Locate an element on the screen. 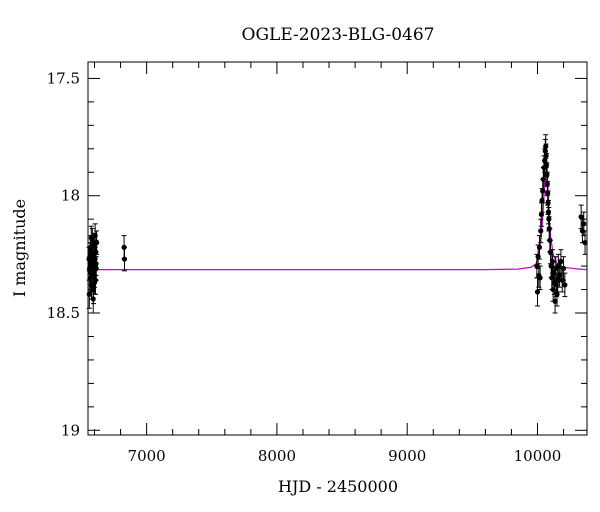 The width and height of the screenshot is (600, 512). chart-title: OGLE-2023-BLG-0467 is located at coordinates (338, 35).